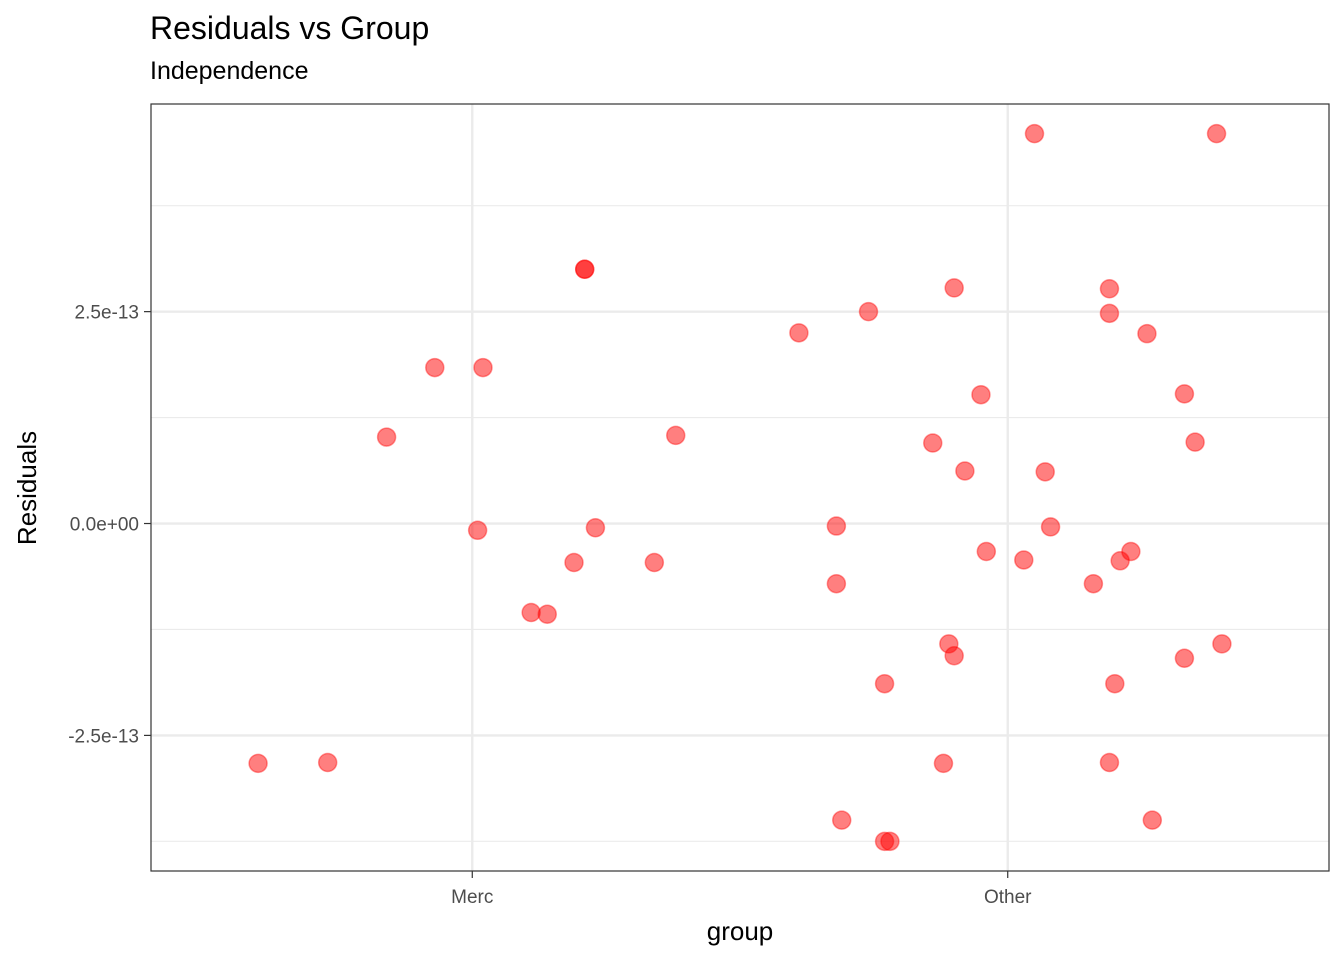 This screenshot has height=960, width=1344. I want to click on y-axis-title: Residuals, so click(27, 488).